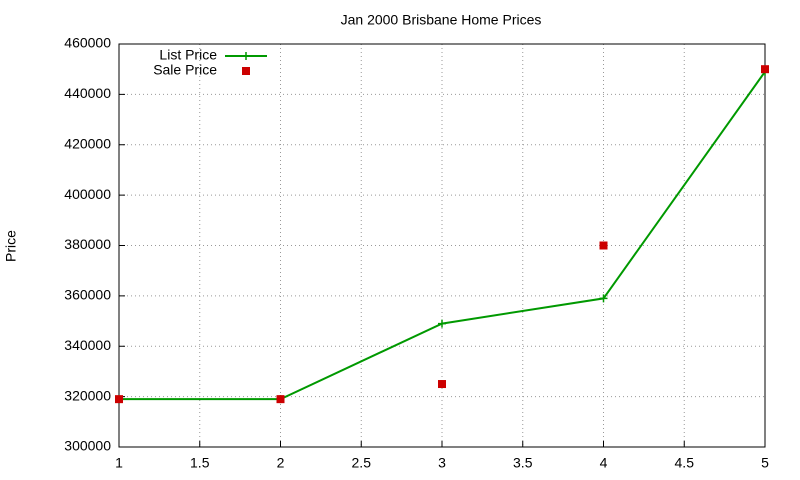 The width and height of the screenshot is (800, 480). What do you see at coordinates (523, 463) in the screenshot?
I see `x-tick-label: 3.5` at bounding box center [523, 463].